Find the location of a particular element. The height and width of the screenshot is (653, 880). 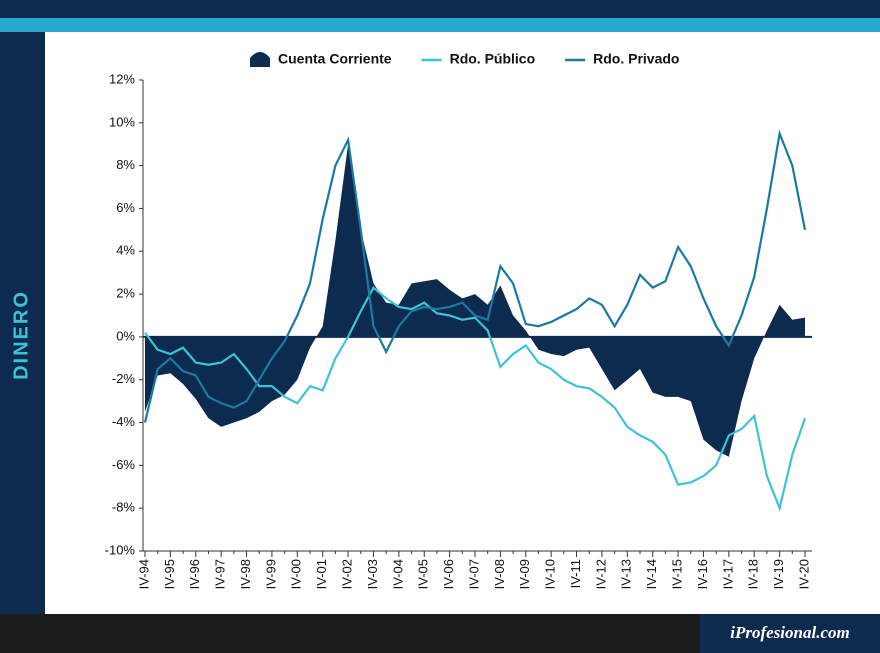

x-tick-label: IV-04 is located at coordinates (397, 574).